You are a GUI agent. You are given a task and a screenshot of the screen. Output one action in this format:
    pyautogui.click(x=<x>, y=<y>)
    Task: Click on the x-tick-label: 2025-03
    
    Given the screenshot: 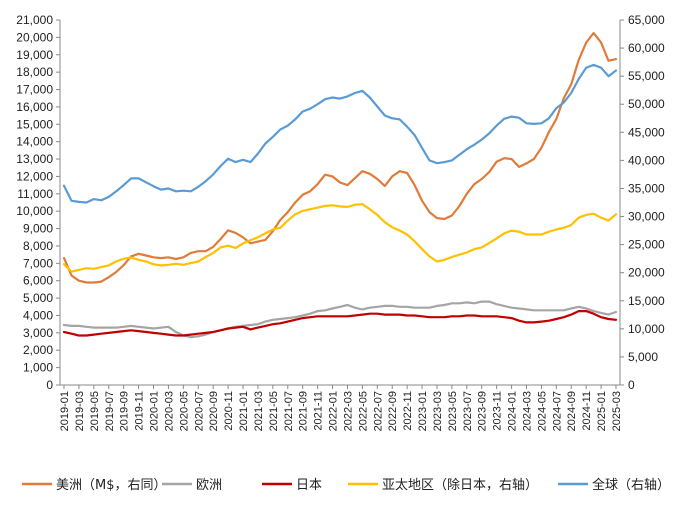 What is the action you would take?
    pyautogui.click(x=617, y=411)
    